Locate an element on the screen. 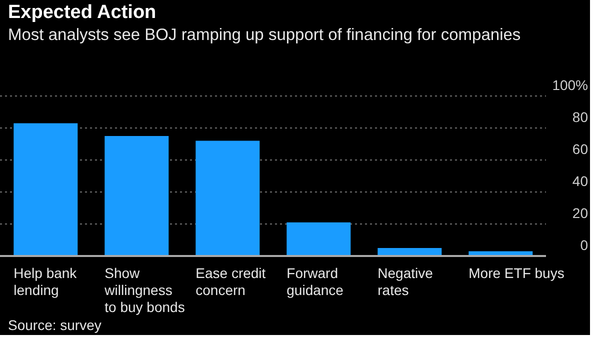  x-tick-label: Show willingness to buy bonds is located at coordinates (144, 290).